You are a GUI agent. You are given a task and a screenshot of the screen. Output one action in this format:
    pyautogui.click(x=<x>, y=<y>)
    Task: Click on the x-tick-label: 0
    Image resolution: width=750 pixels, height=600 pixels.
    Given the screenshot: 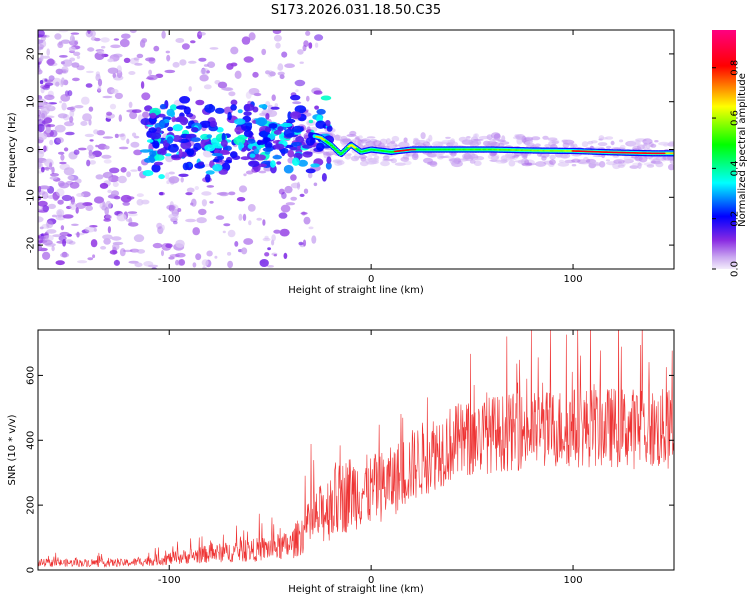 What is the action you would take?
    pyautogui.click(x=371, y=279)
    